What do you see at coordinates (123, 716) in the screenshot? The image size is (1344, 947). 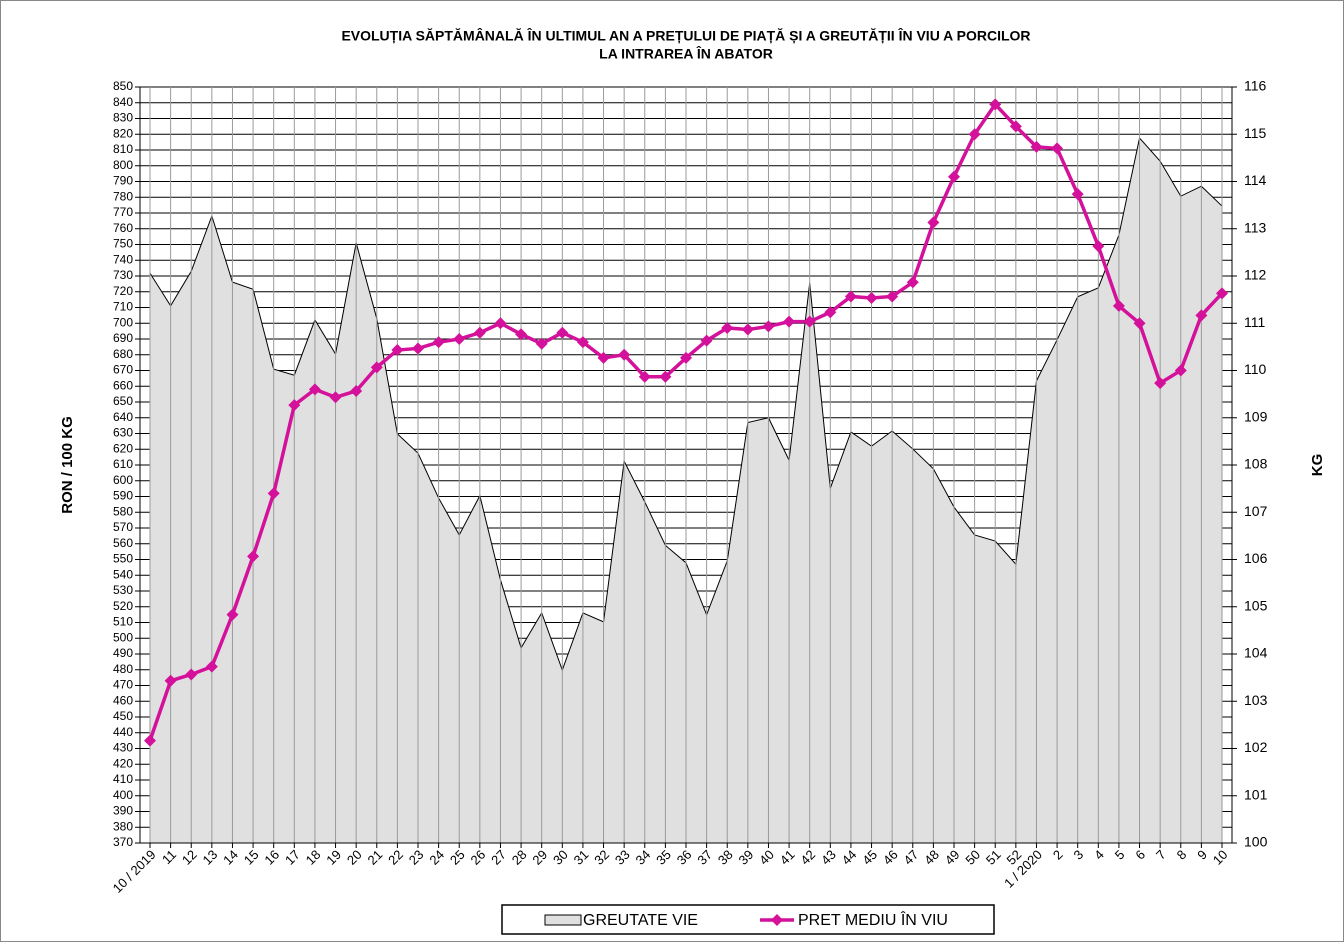 I see `y-tick-label: 450` at bounding box center [123, 716].